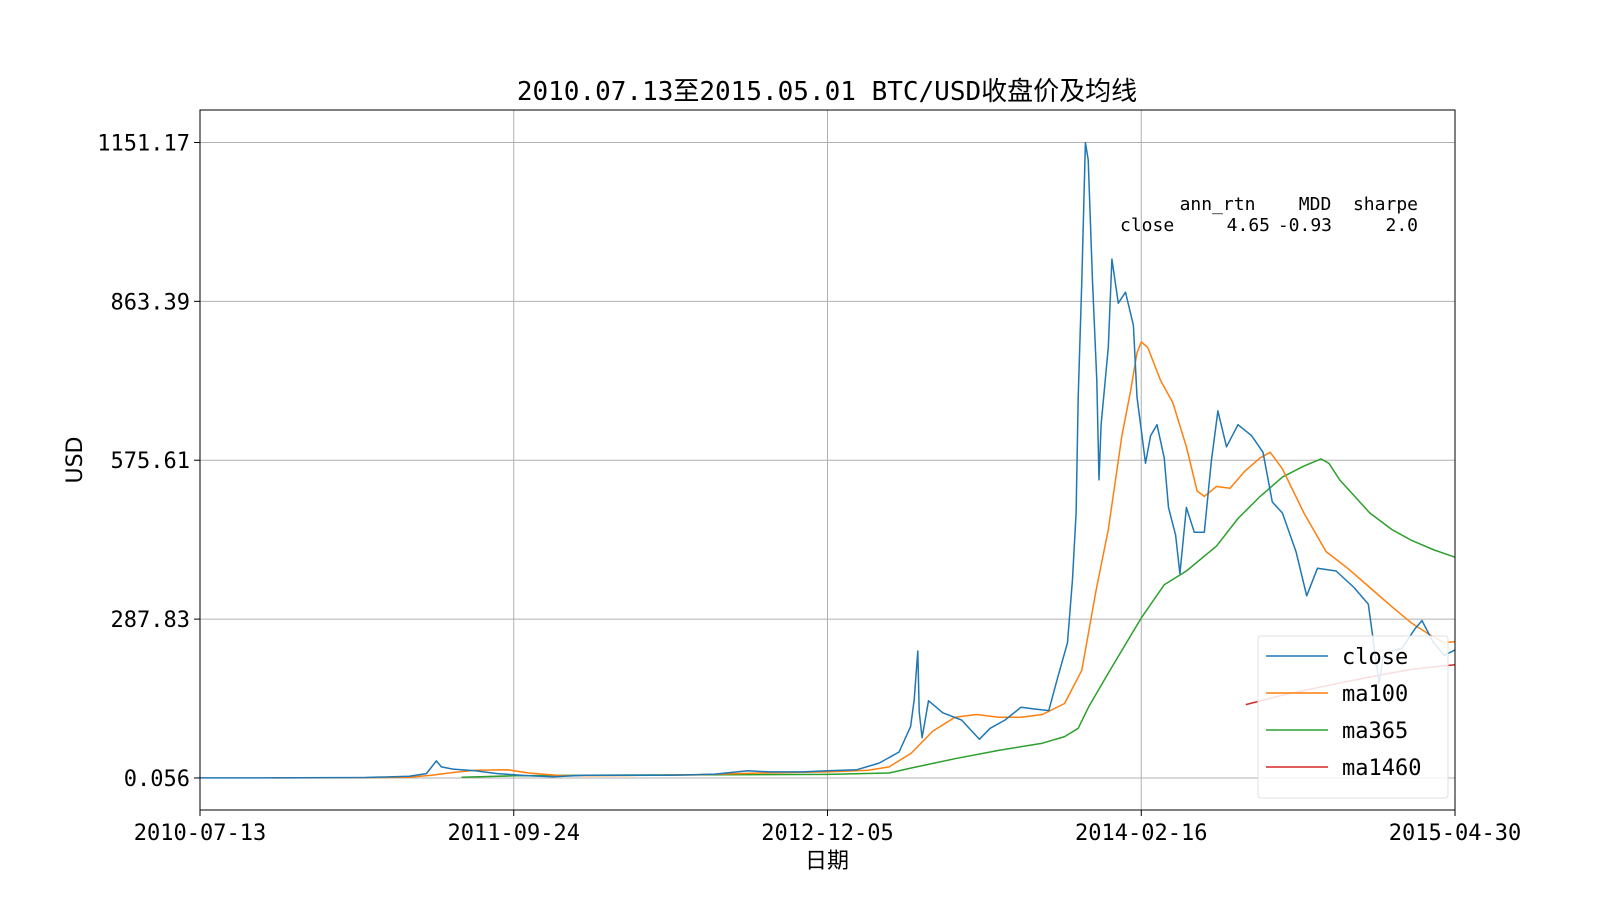 The height and width of the screenshot is (900, 1600). What do you see at coordinates (1381, 768) in the screenshot?
I see `legend-label-ma1460: ma1460` at bounding box center [1381, 768].